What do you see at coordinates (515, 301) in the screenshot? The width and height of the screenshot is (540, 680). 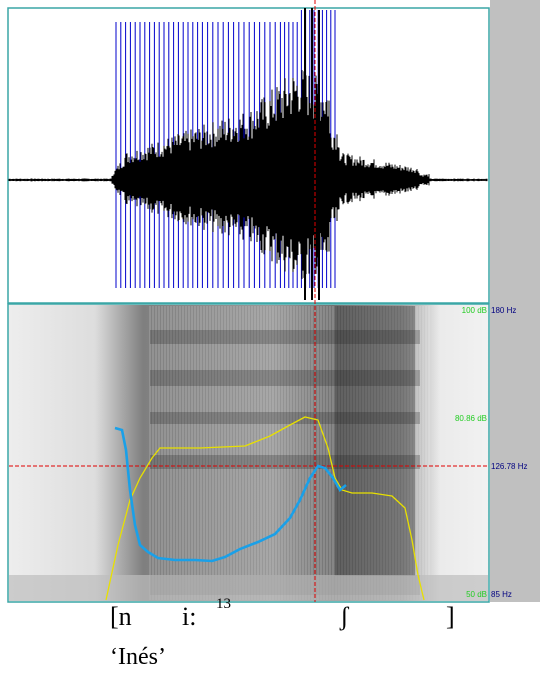 I see `right-sidebar` at bounding box center [515, 301].